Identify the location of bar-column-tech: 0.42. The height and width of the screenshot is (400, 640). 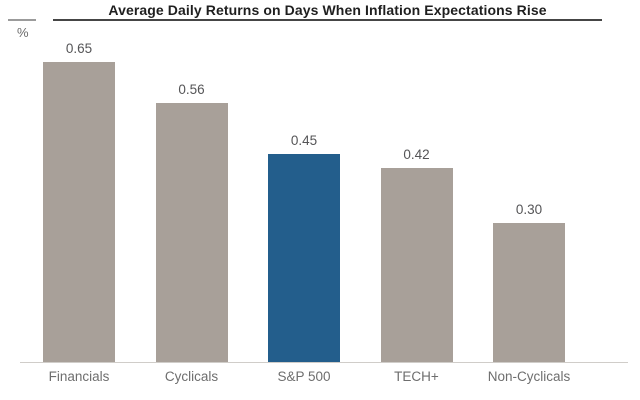
(416, 254).